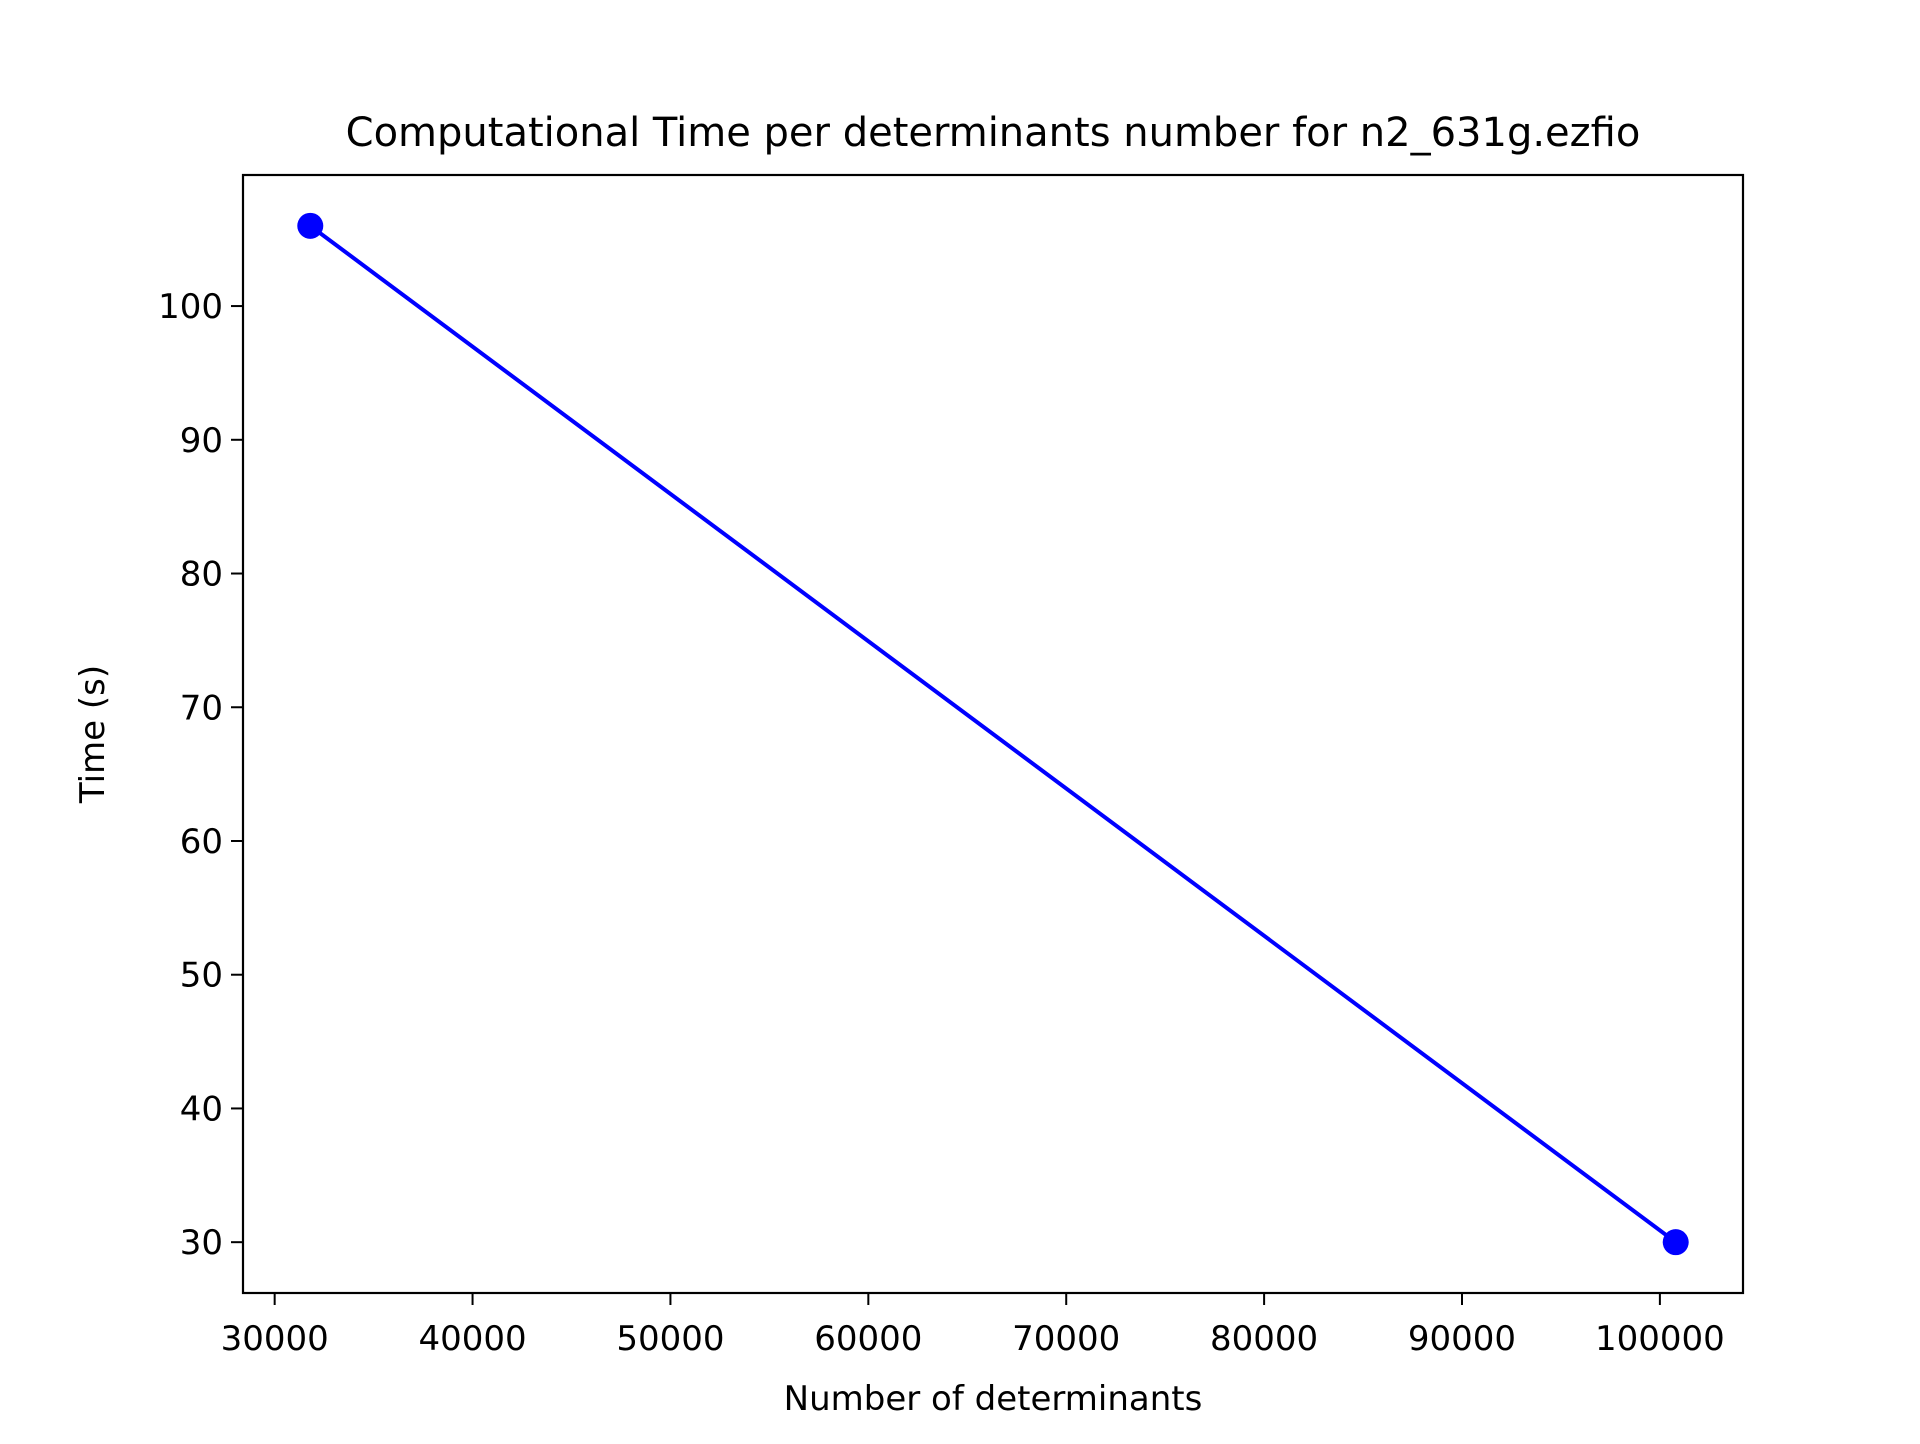 The width and height of the screenshot is (1920, 1444). I want to click on y-tick-label: 50, so click(201, 976).